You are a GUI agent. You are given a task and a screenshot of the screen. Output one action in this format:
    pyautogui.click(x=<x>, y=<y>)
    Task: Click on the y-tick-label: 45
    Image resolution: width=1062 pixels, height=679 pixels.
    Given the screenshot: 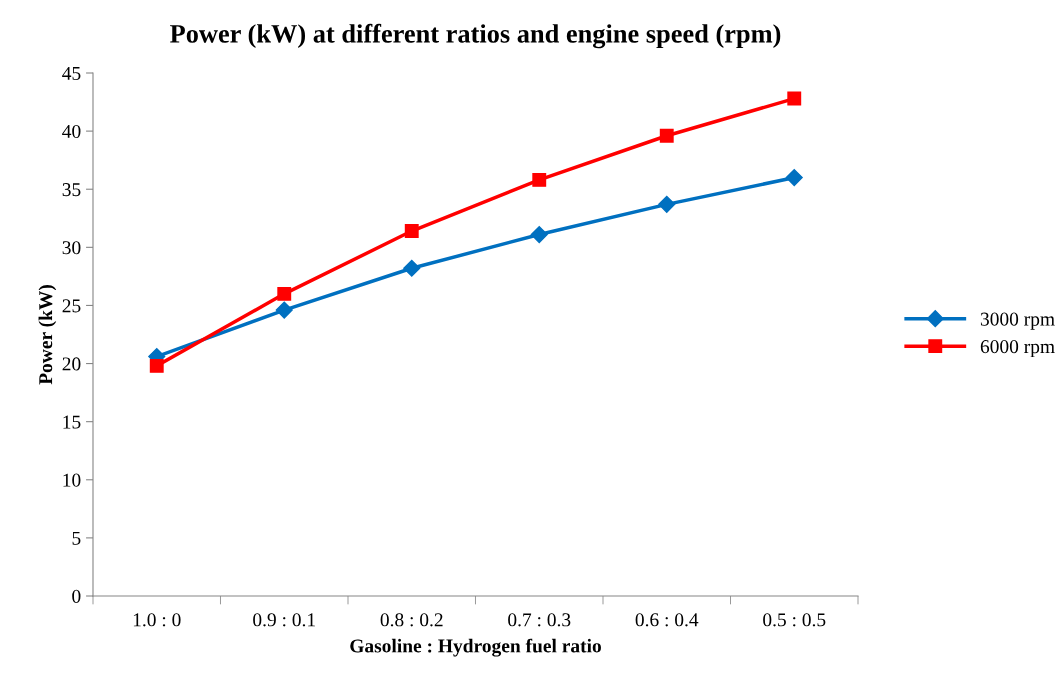 What is the action you would take?
    pyautogui.click(x=71, y=73)
    